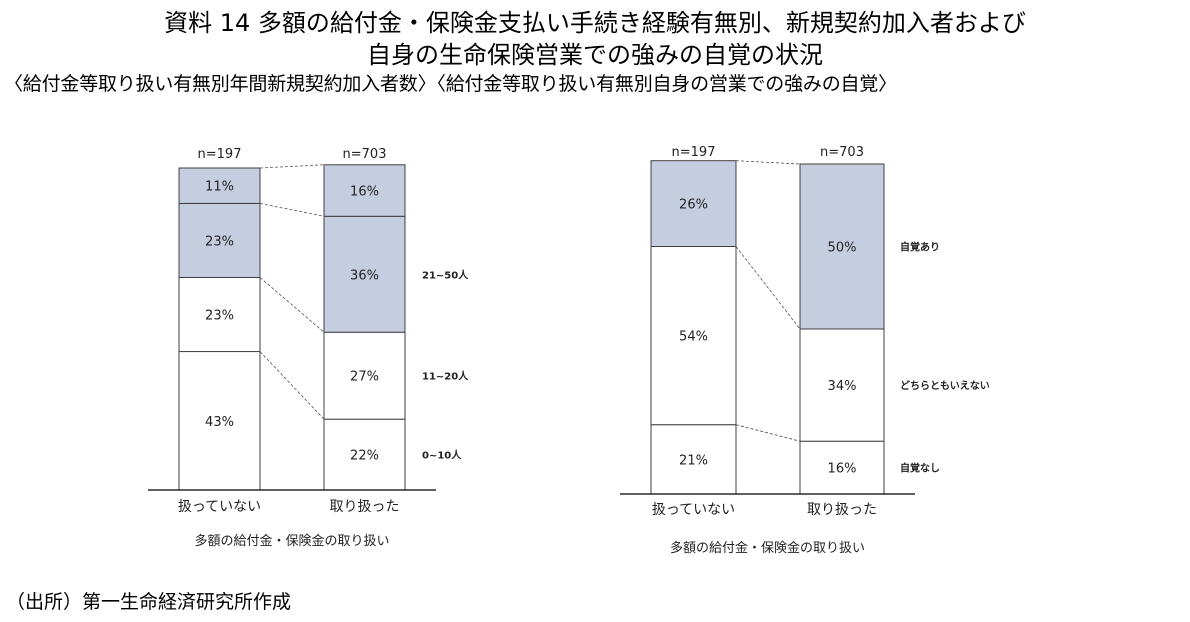 The image size is (1190, 622). Describe the element at coordinates (945, 385) in the screenshot. I see `chart-2-legend-label: どちらともいえない` at that location.